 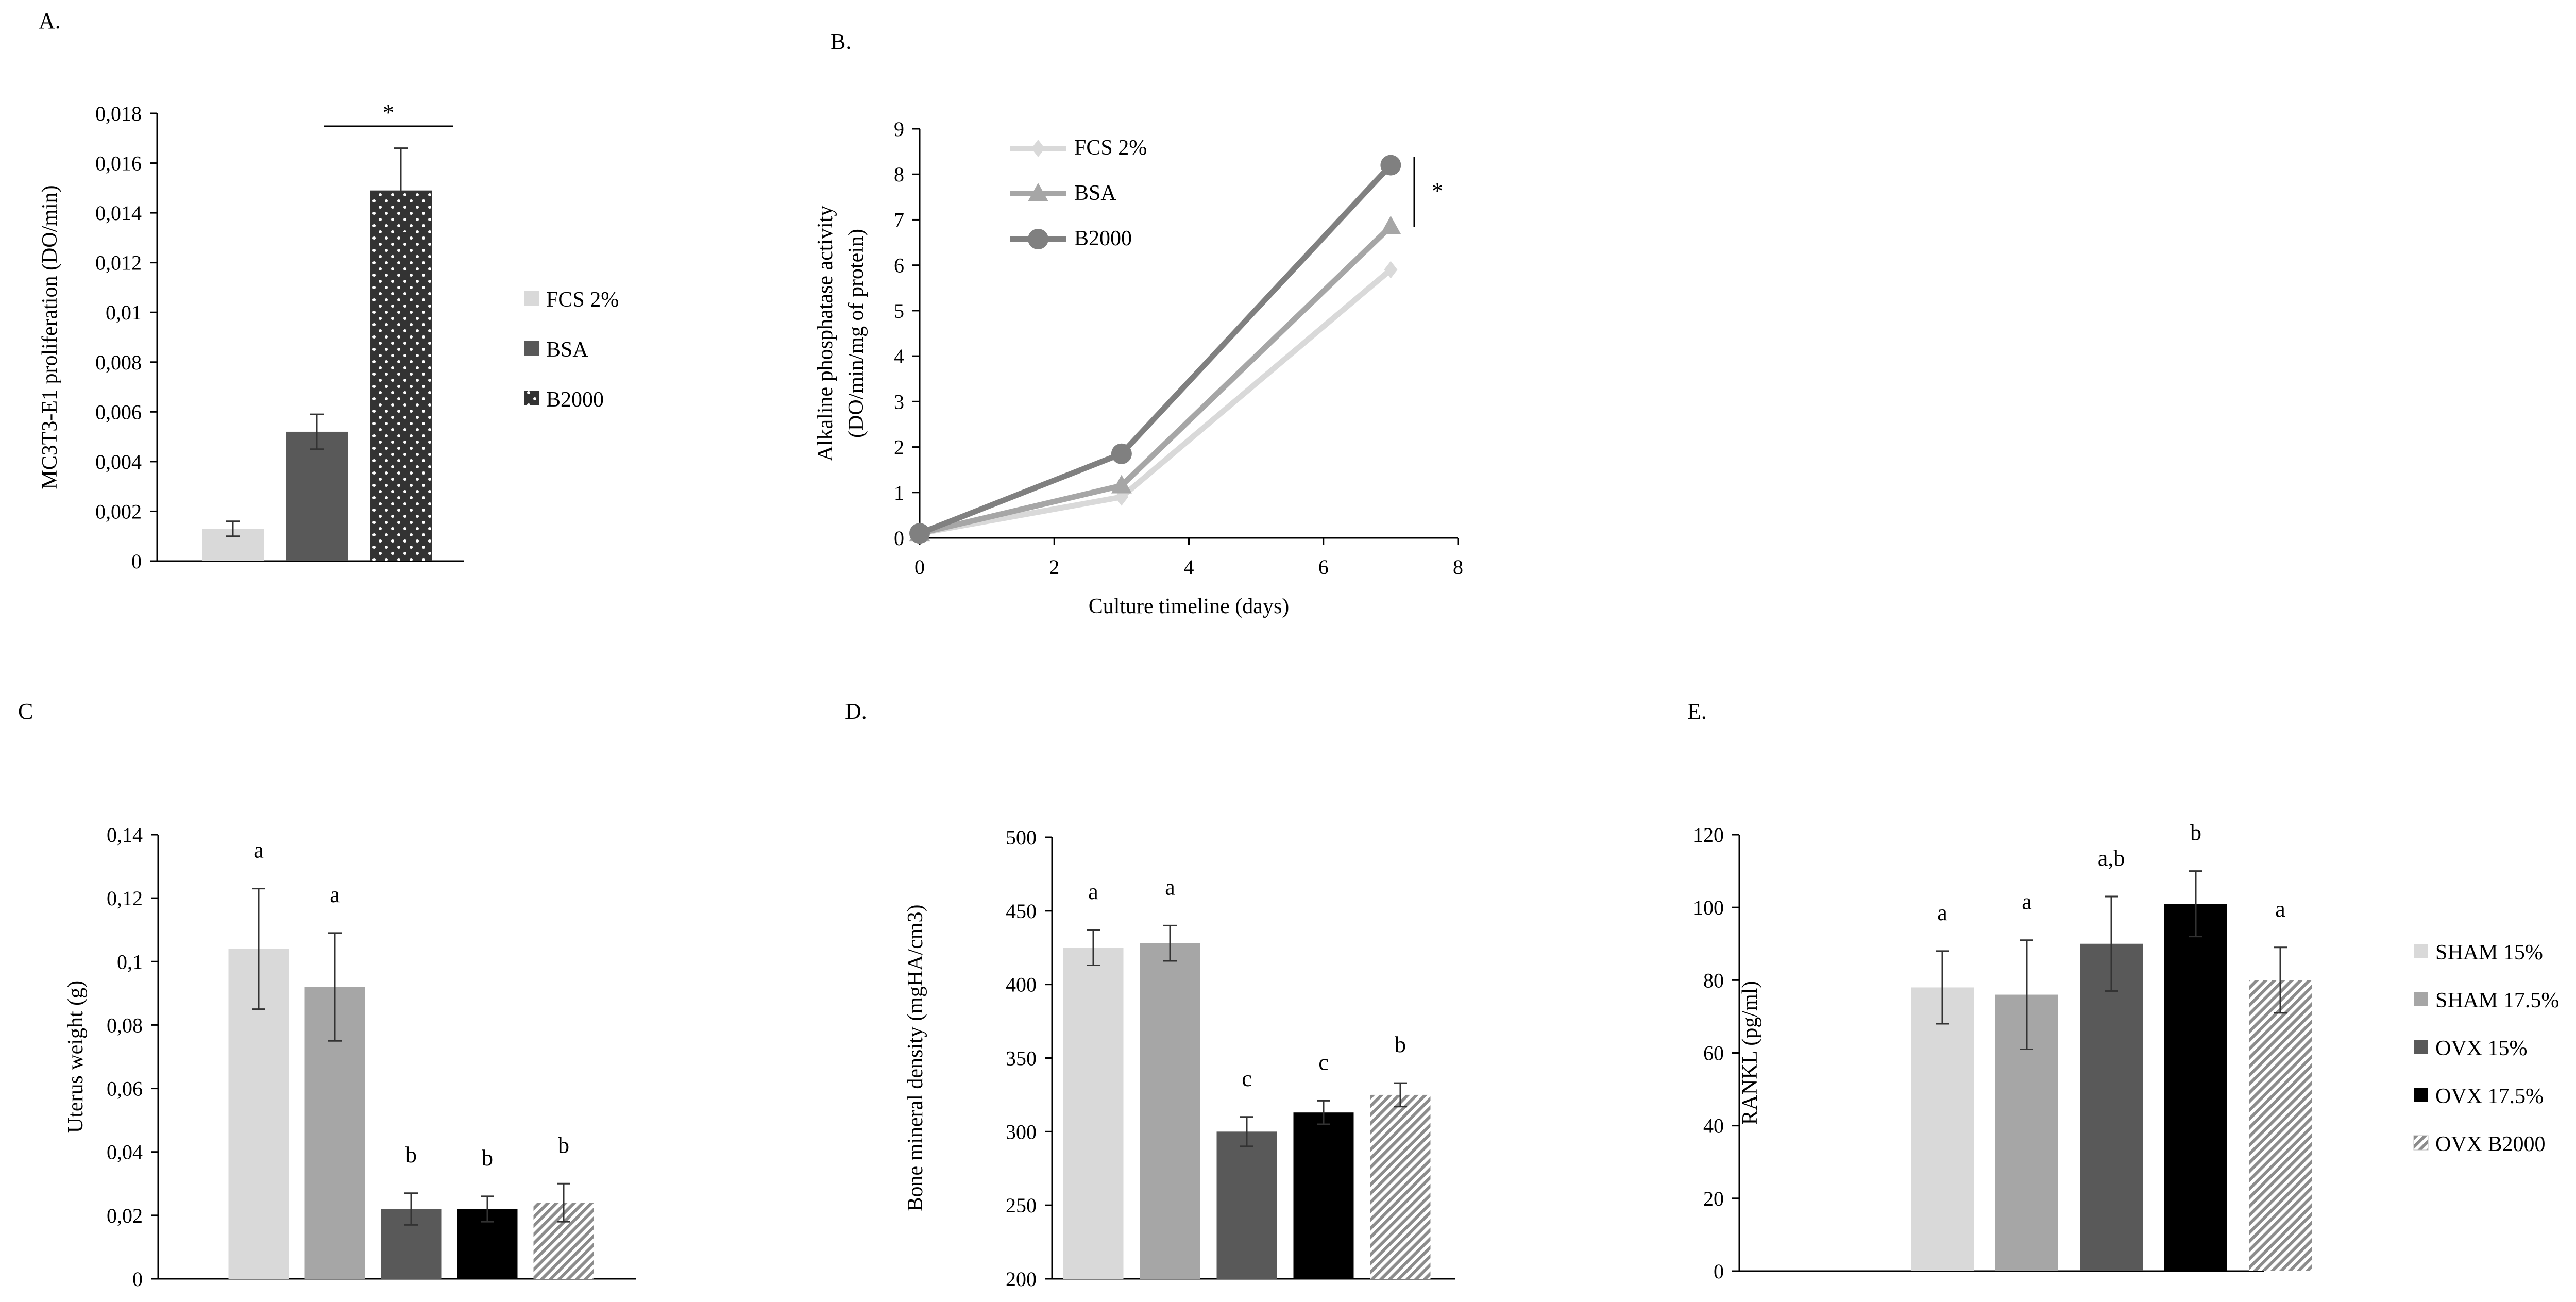 What do you see at coordinates (76, 1056) in the screenshot?
I see `y-axis-title: Uterus weight (g)` at bounding box center [76, 1056].